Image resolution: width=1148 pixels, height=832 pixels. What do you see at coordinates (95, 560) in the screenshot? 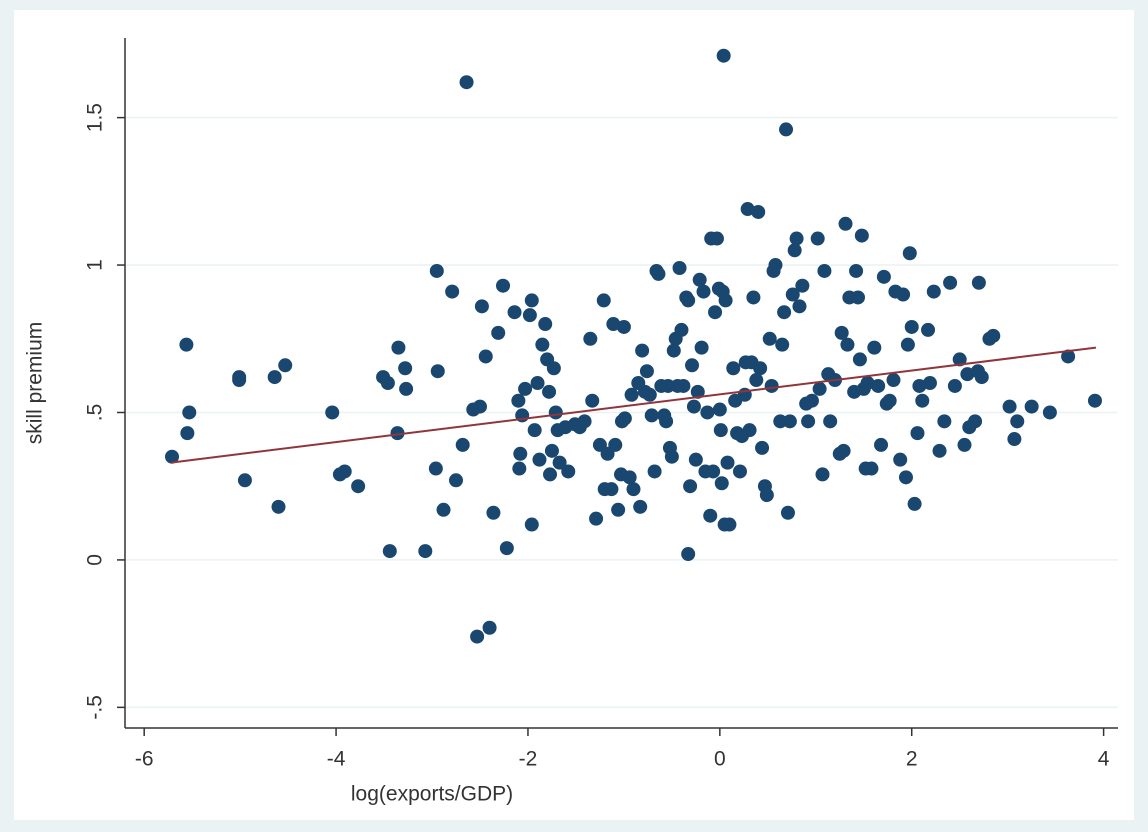
I see `y-tick-label: 0` at bounding box center [95, 560].